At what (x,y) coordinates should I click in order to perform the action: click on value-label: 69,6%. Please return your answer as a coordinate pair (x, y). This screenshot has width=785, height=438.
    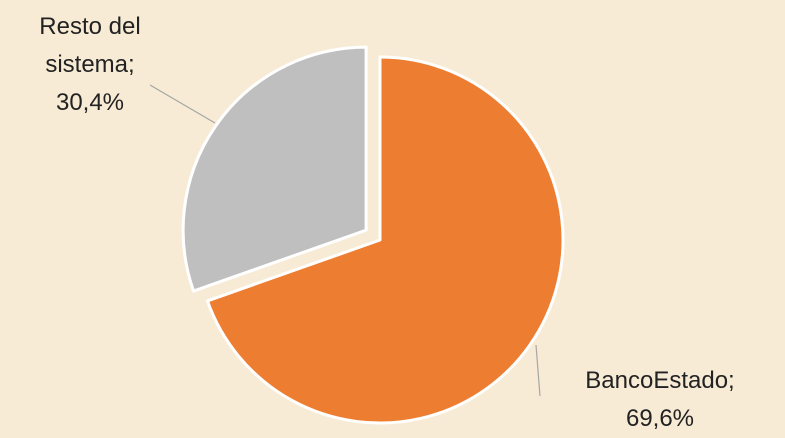
    Looking at the image, I should click on (660, 418).